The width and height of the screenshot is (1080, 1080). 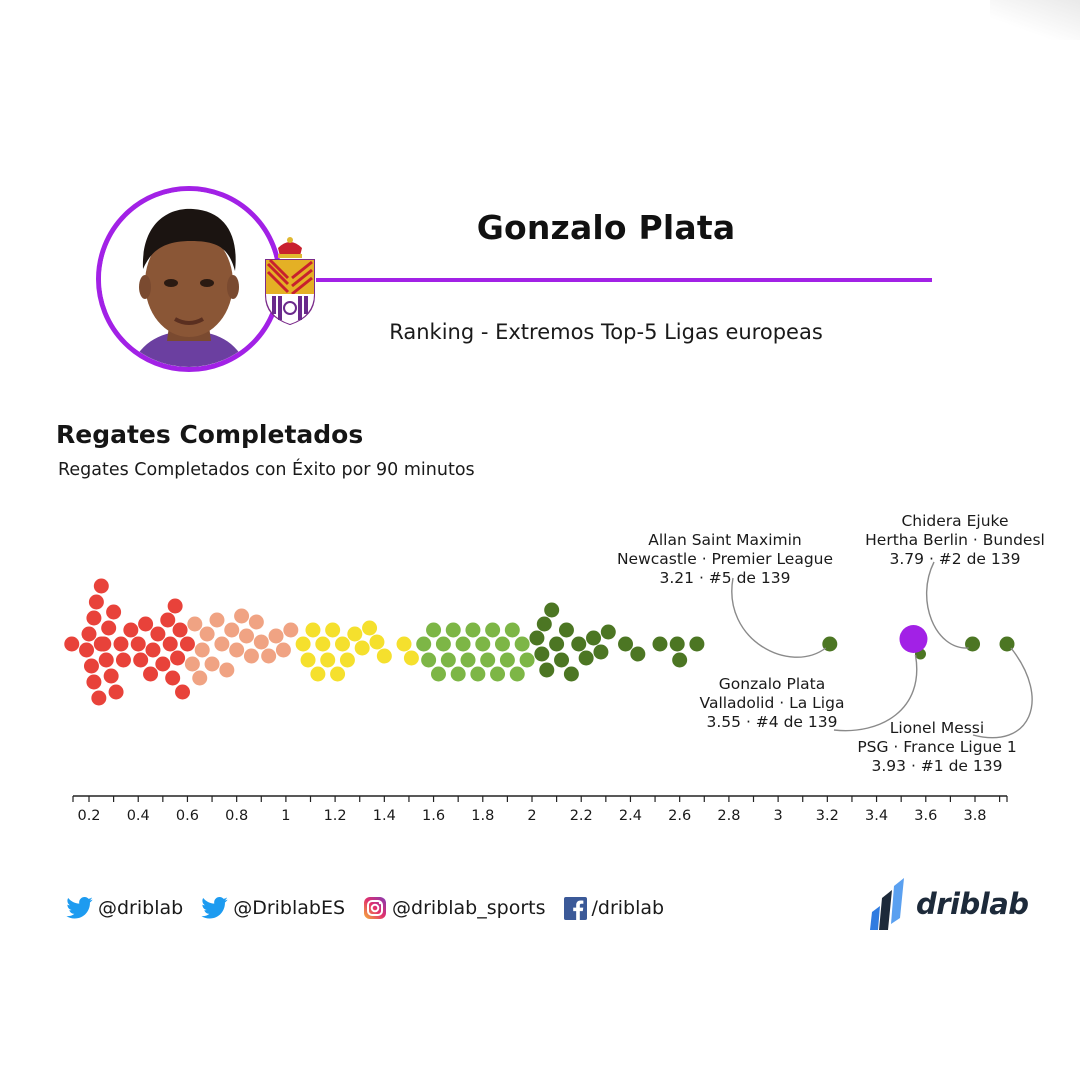 I want to click on brand-wordmark: driblab, so click(x=972, y=904).